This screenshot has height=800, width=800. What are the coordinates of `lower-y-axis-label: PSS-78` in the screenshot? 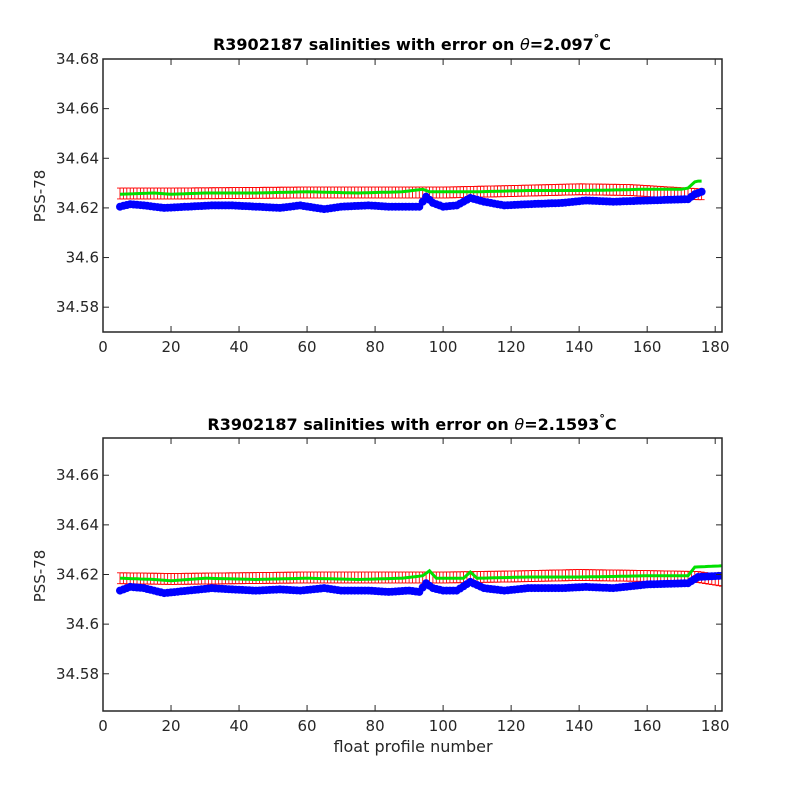 It's located at (40, 576).